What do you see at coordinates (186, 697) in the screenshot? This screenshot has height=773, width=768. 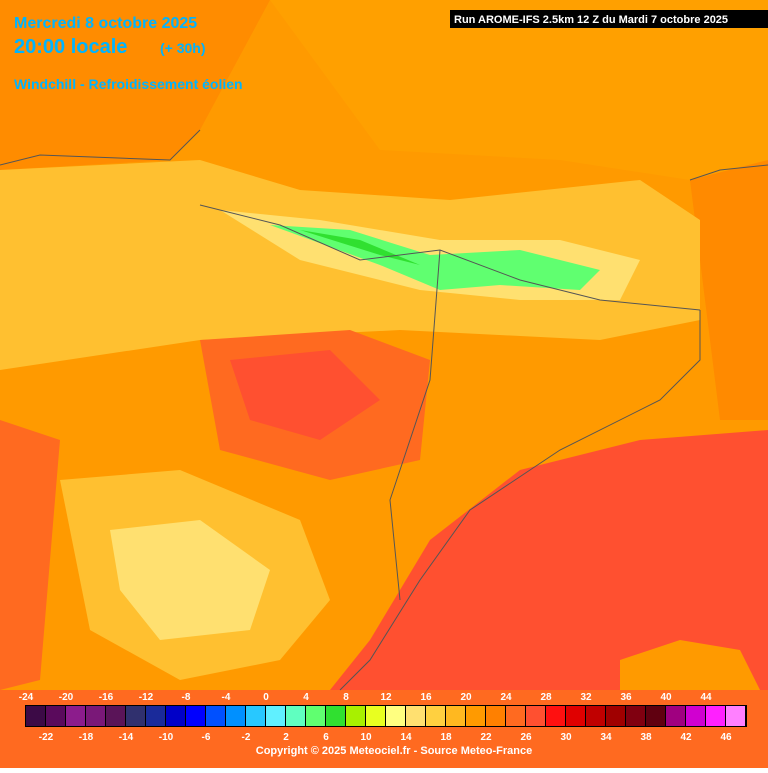 I see `legend-label: -8` at bounding box center [186, 697].